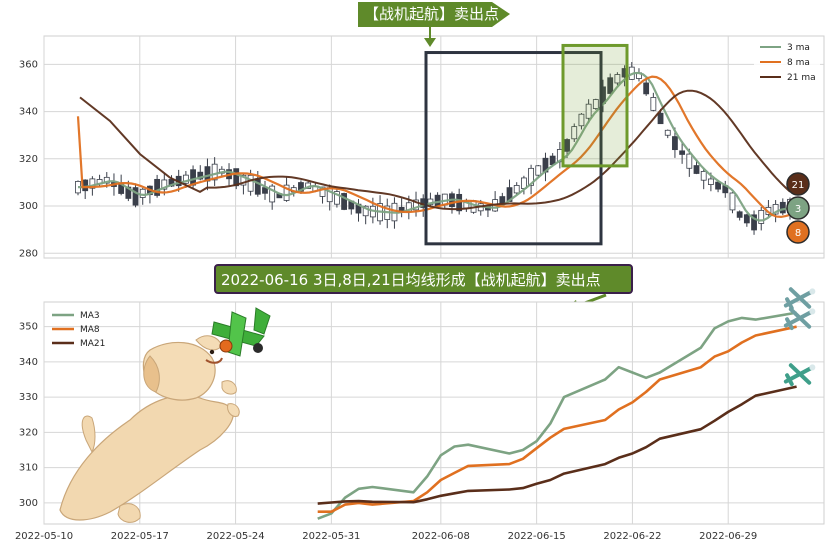 The height and width of the screenshot is (548, 831). What do you see at coordinates (28, 415) in the screenshot?
I see `bottom-y-axis: 300 310 320 330 340 350` at bounding box center [28, 415].